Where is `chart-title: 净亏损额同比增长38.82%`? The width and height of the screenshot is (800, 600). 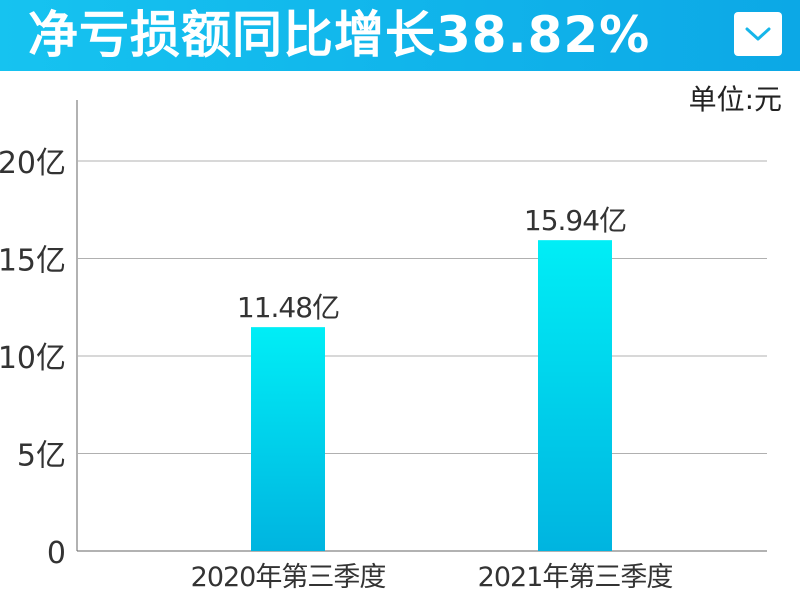
chart-title: 净亏损额同比增长38.82% is located at coordinates (339, 35).